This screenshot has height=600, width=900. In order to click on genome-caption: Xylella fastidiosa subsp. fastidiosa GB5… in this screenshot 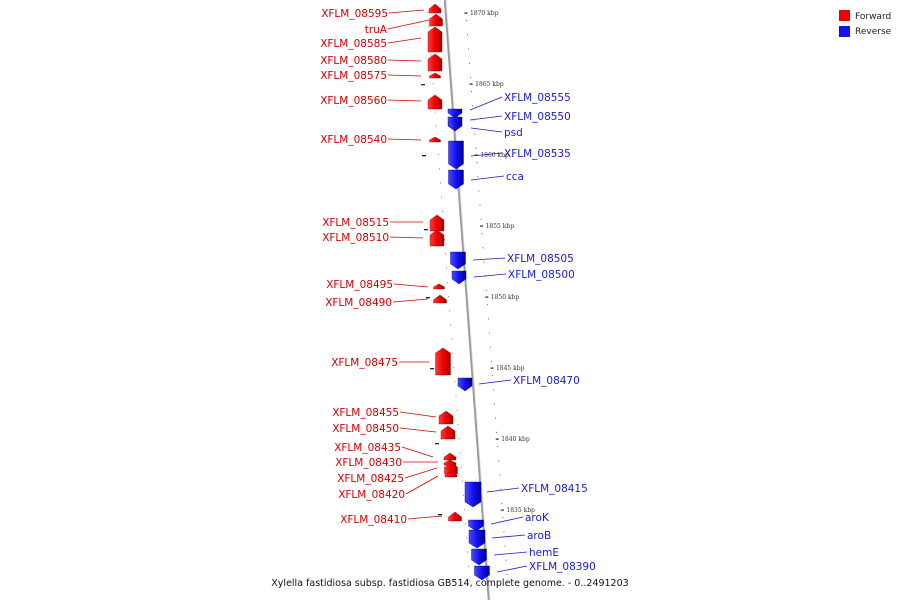, I will do `click(450, 583)`.